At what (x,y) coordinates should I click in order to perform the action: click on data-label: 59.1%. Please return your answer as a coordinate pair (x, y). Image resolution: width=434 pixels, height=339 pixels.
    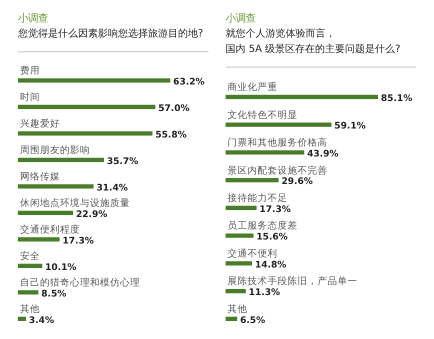
    Looking at the image, I should click on (350, 127).